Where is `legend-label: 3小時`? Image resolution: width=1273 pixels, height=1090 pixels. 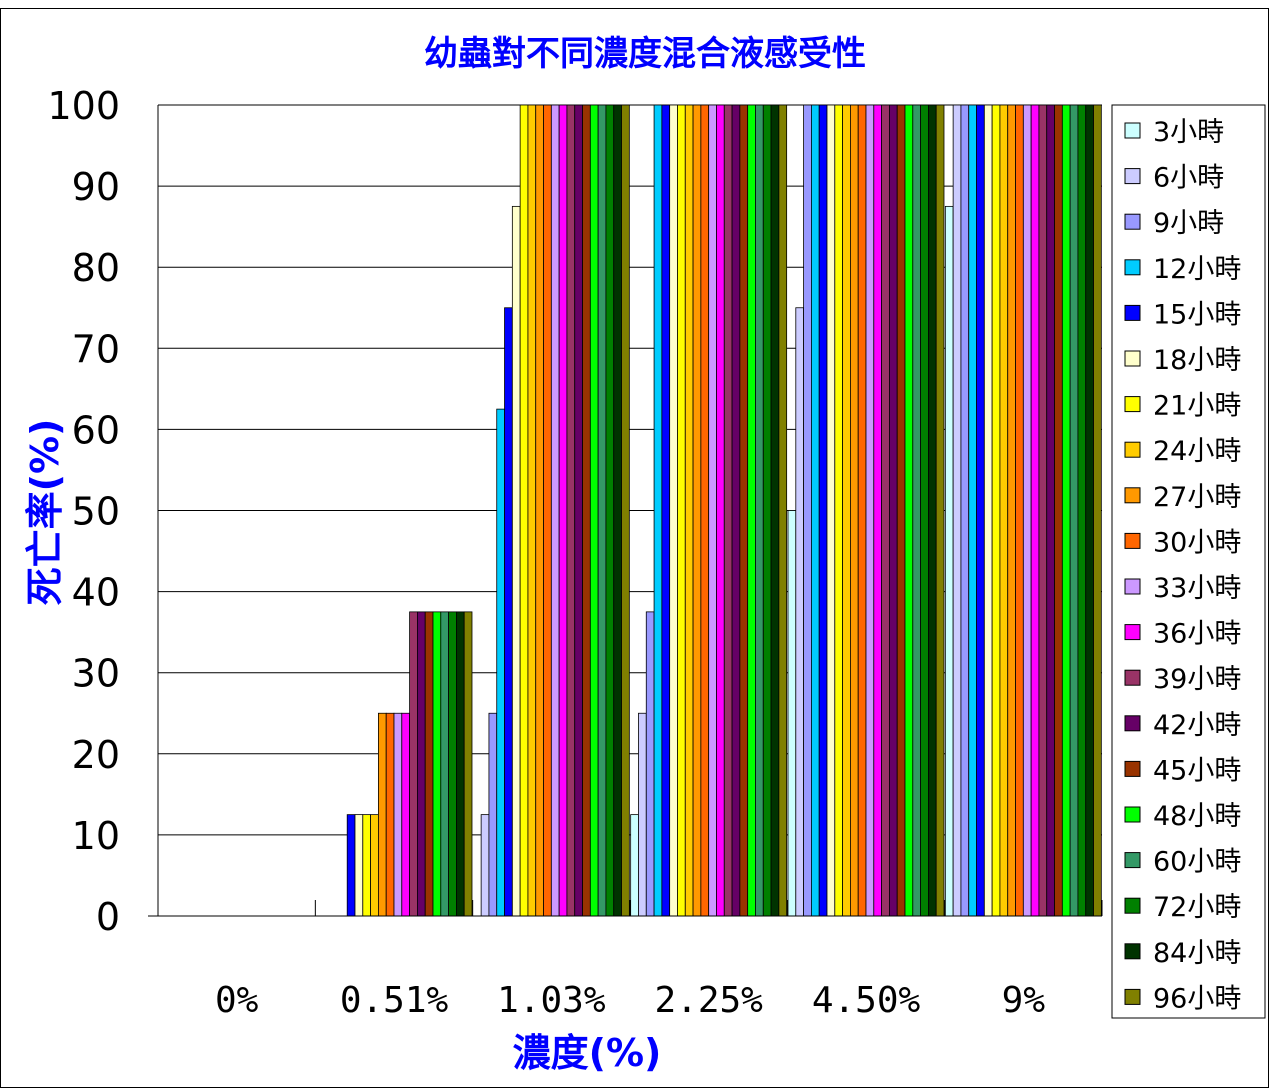 legend-label: 3小時 is located at coordinates (1188, 132).